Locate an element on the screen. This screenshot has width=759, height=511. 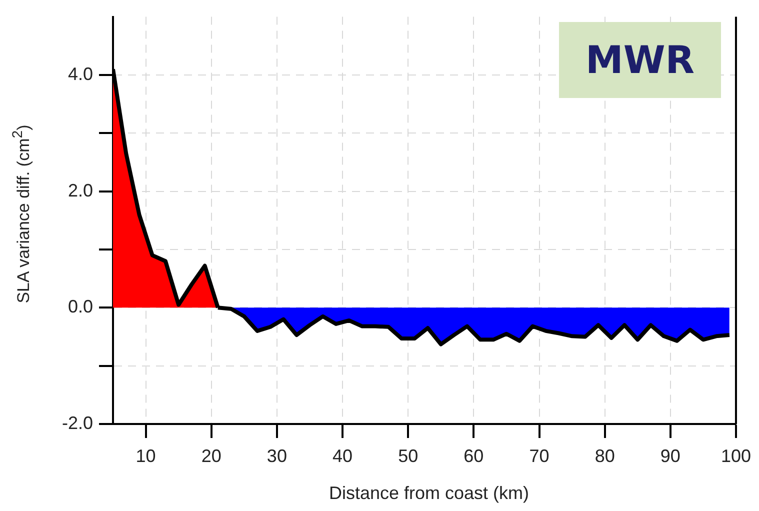
x-tick-label: 40 is located at coordinates (342, 456).